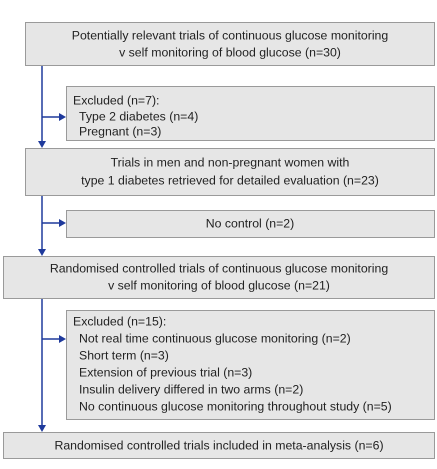 This screenshot has width=437, height=469. I want to click on box-title: Excluded (n=7):, so click(116, 100).